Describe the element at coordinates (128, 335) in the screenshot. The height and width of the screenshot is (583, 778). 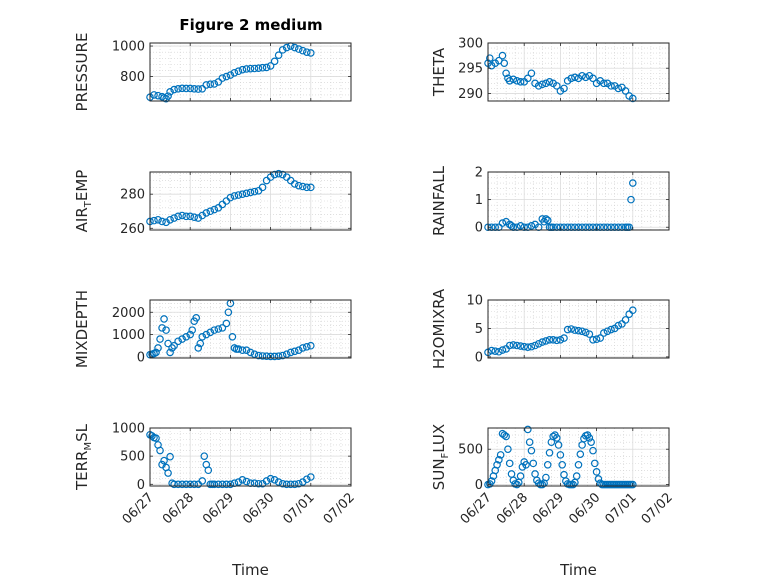
I see `y-tick-label: 1000` at that location.